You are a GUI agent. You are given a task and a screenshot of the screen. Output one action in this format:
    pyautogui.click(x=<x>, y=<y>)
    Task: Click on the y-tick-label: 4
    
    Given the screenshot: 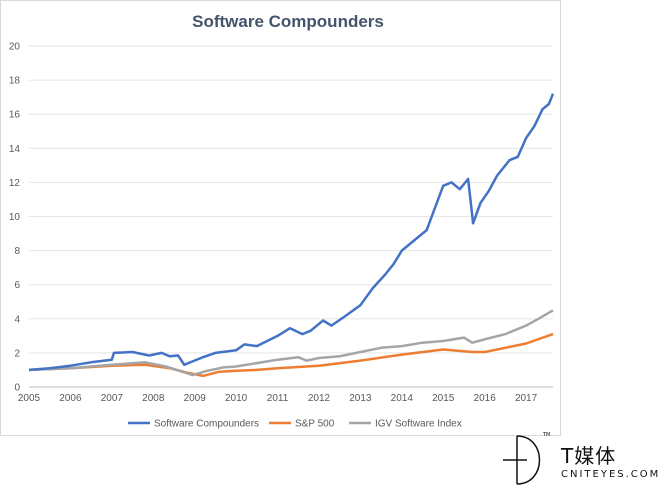 What is the action you would take?
    pyautogui.click(x=17, y=319)
    